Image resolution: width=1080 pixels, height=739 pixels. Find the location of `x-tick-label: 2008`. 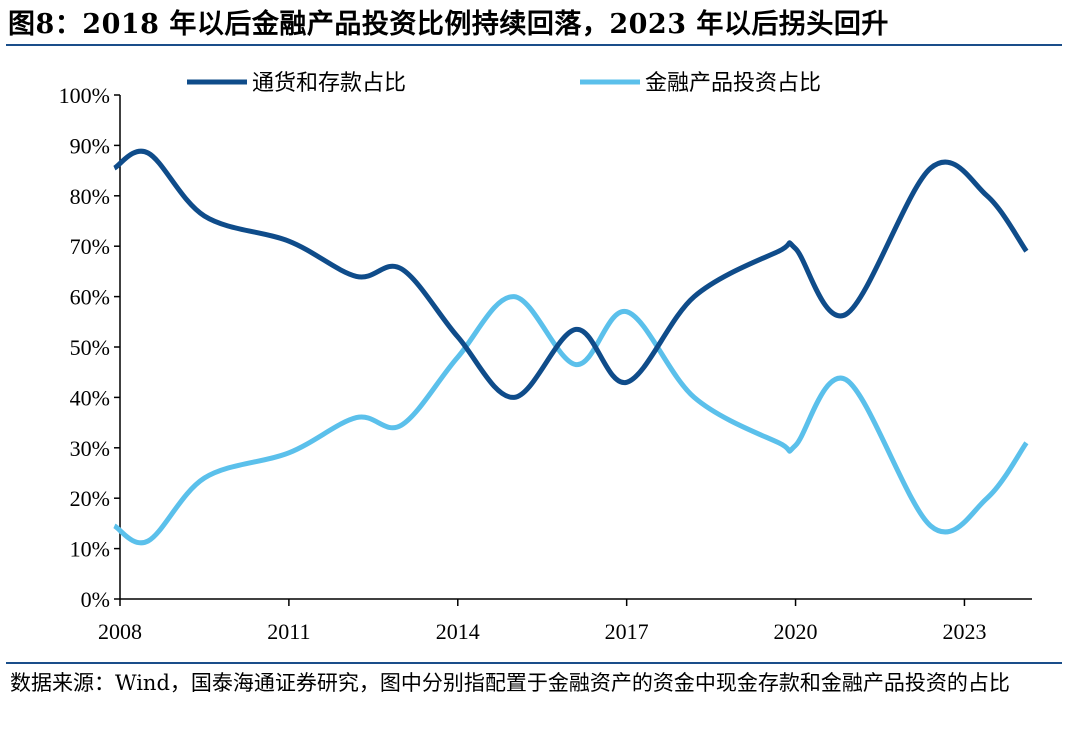

x-tick-label: 2008 is located at coordinates (120, 631).